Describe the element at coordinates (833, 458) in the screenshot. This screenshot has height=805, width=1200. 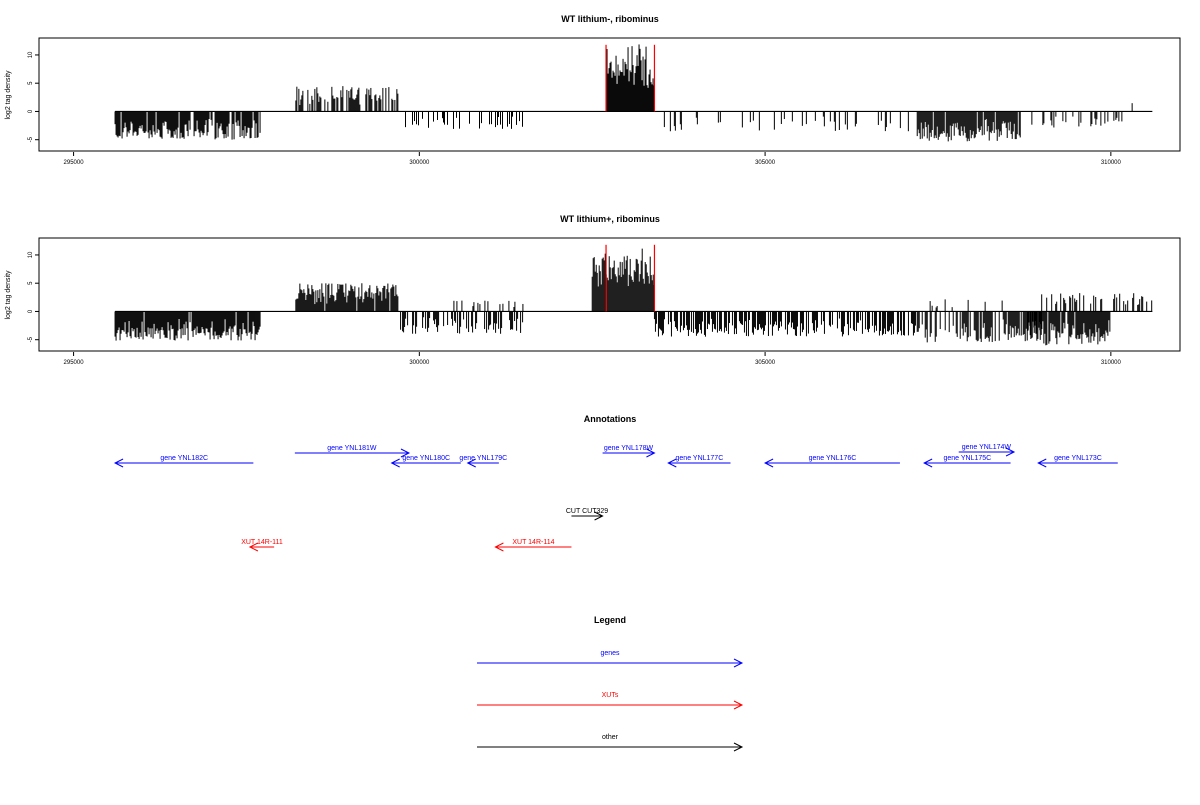
I see `feature-label: gene YNL176C` at that location.